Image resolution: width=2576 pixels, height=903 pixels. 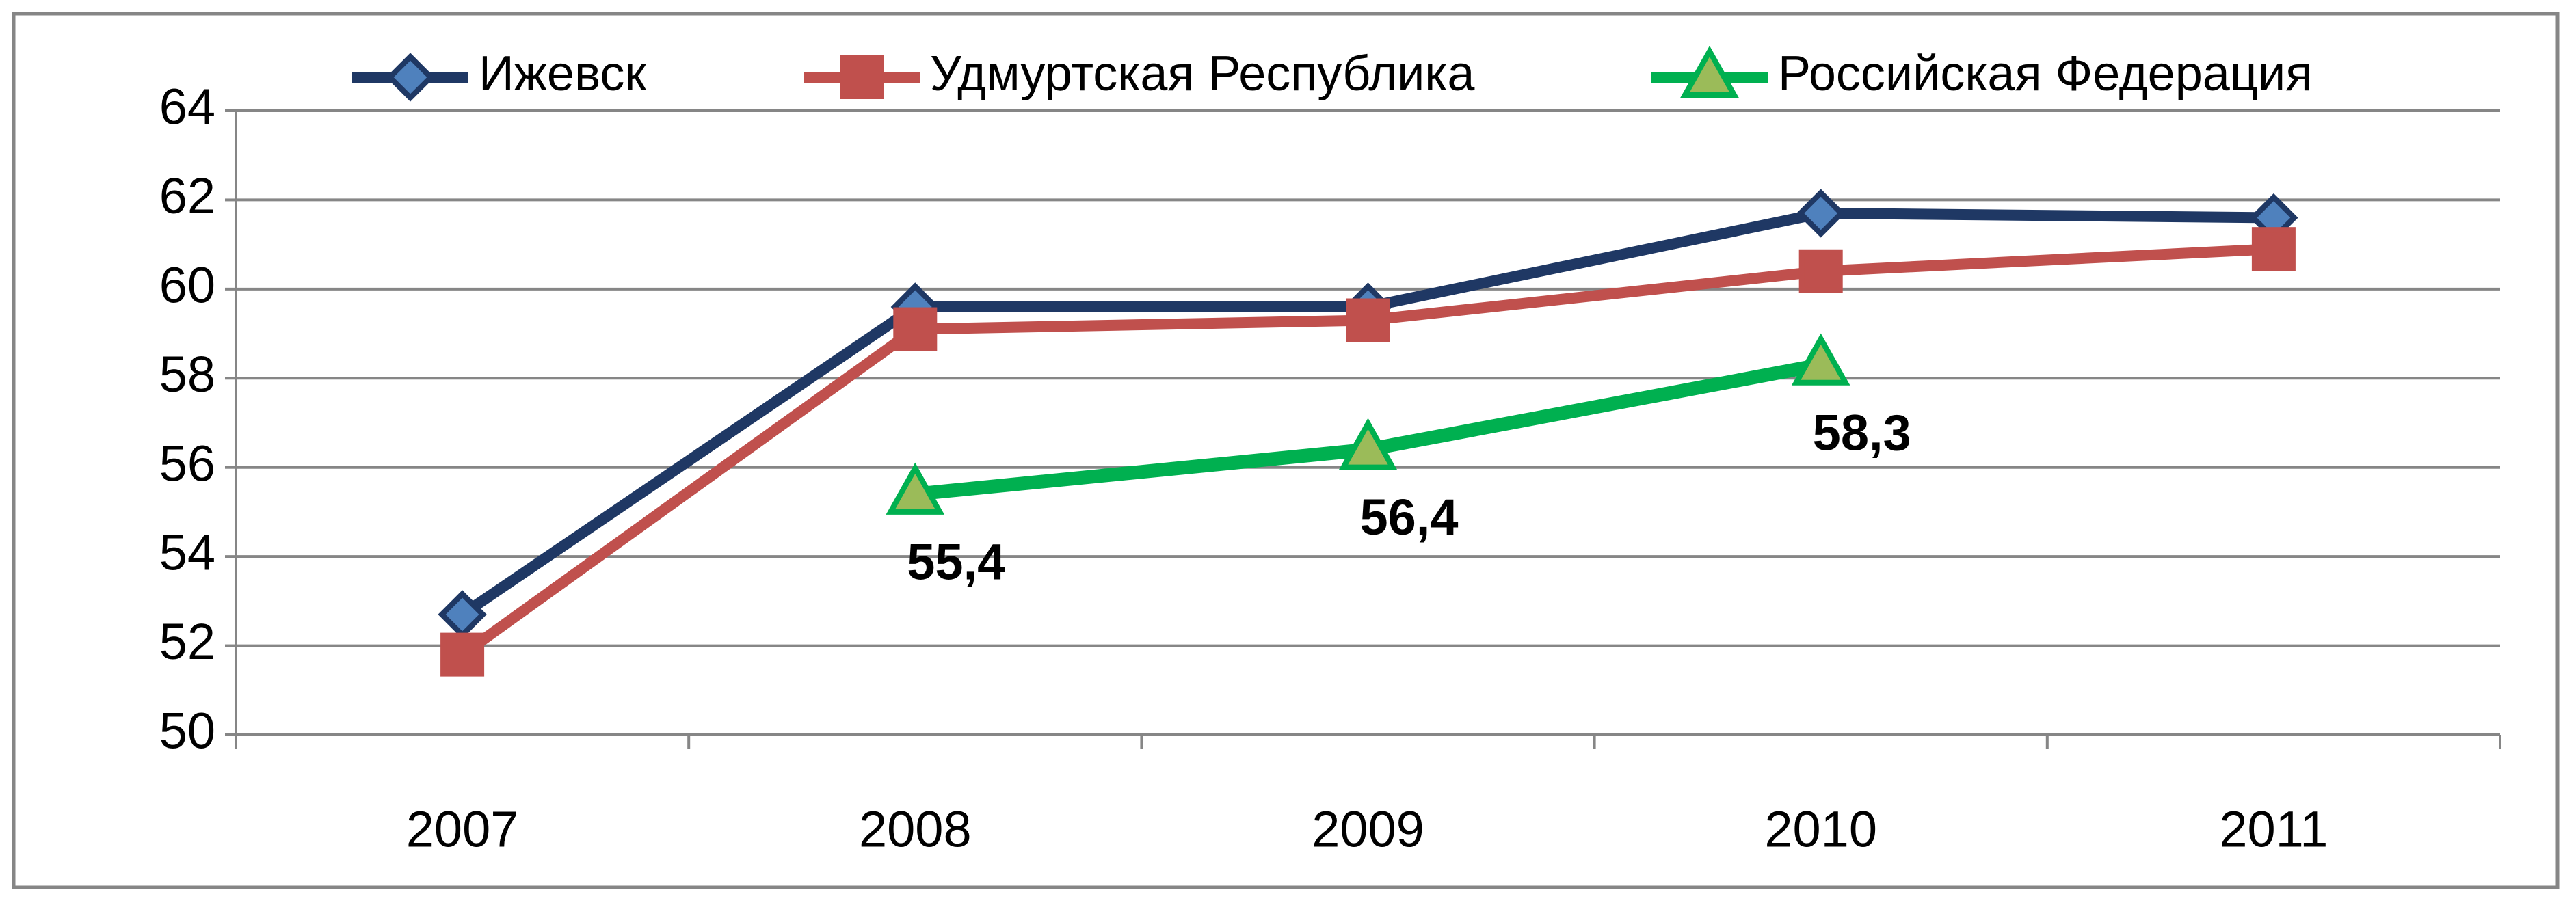 I want to click on y-tick-label: 62, so click(x=187, y=195).